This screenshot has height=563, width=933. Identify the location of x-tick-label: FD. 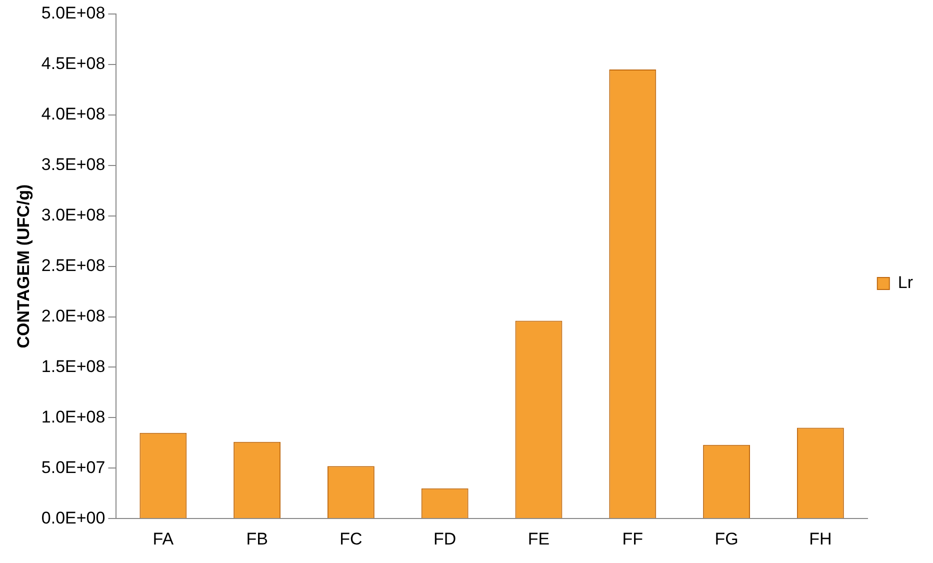
(445, 538).